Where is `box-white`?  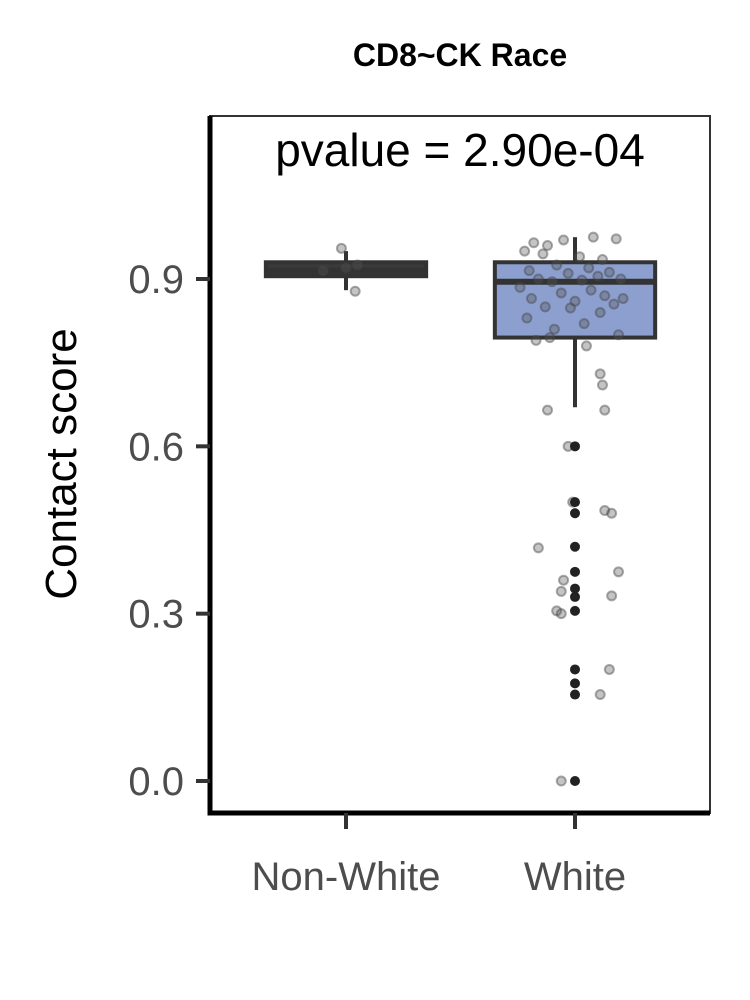 box-white is located at coordinates (575, 300).